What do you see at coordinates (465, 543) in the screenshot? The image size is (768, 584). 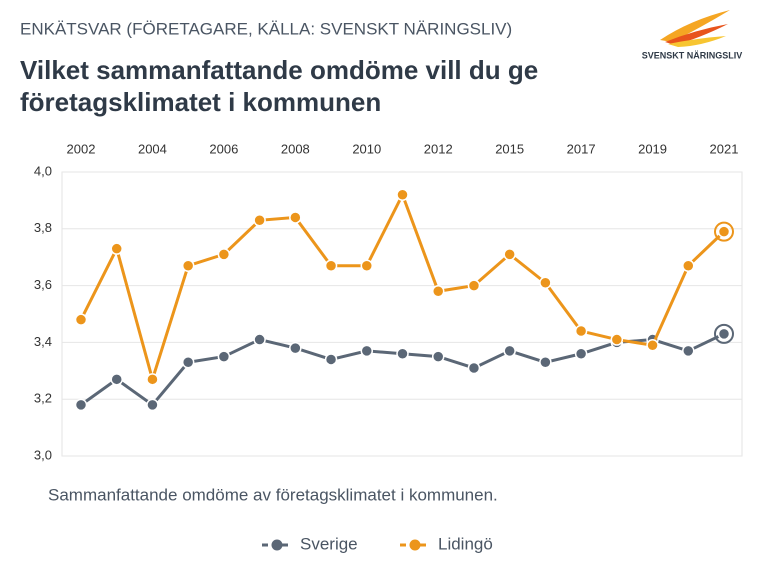 I see `legend-label: Lidingö` at bounding box center [465, 543].